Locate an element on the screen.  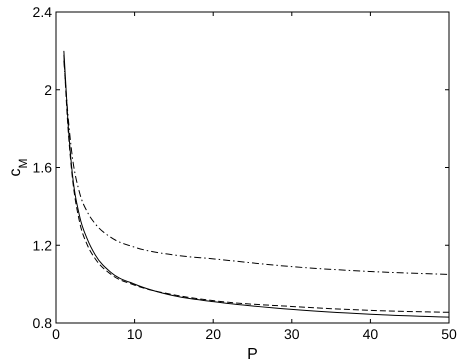
y-tick-label: 1.6 is located at coordinates (42, 168).